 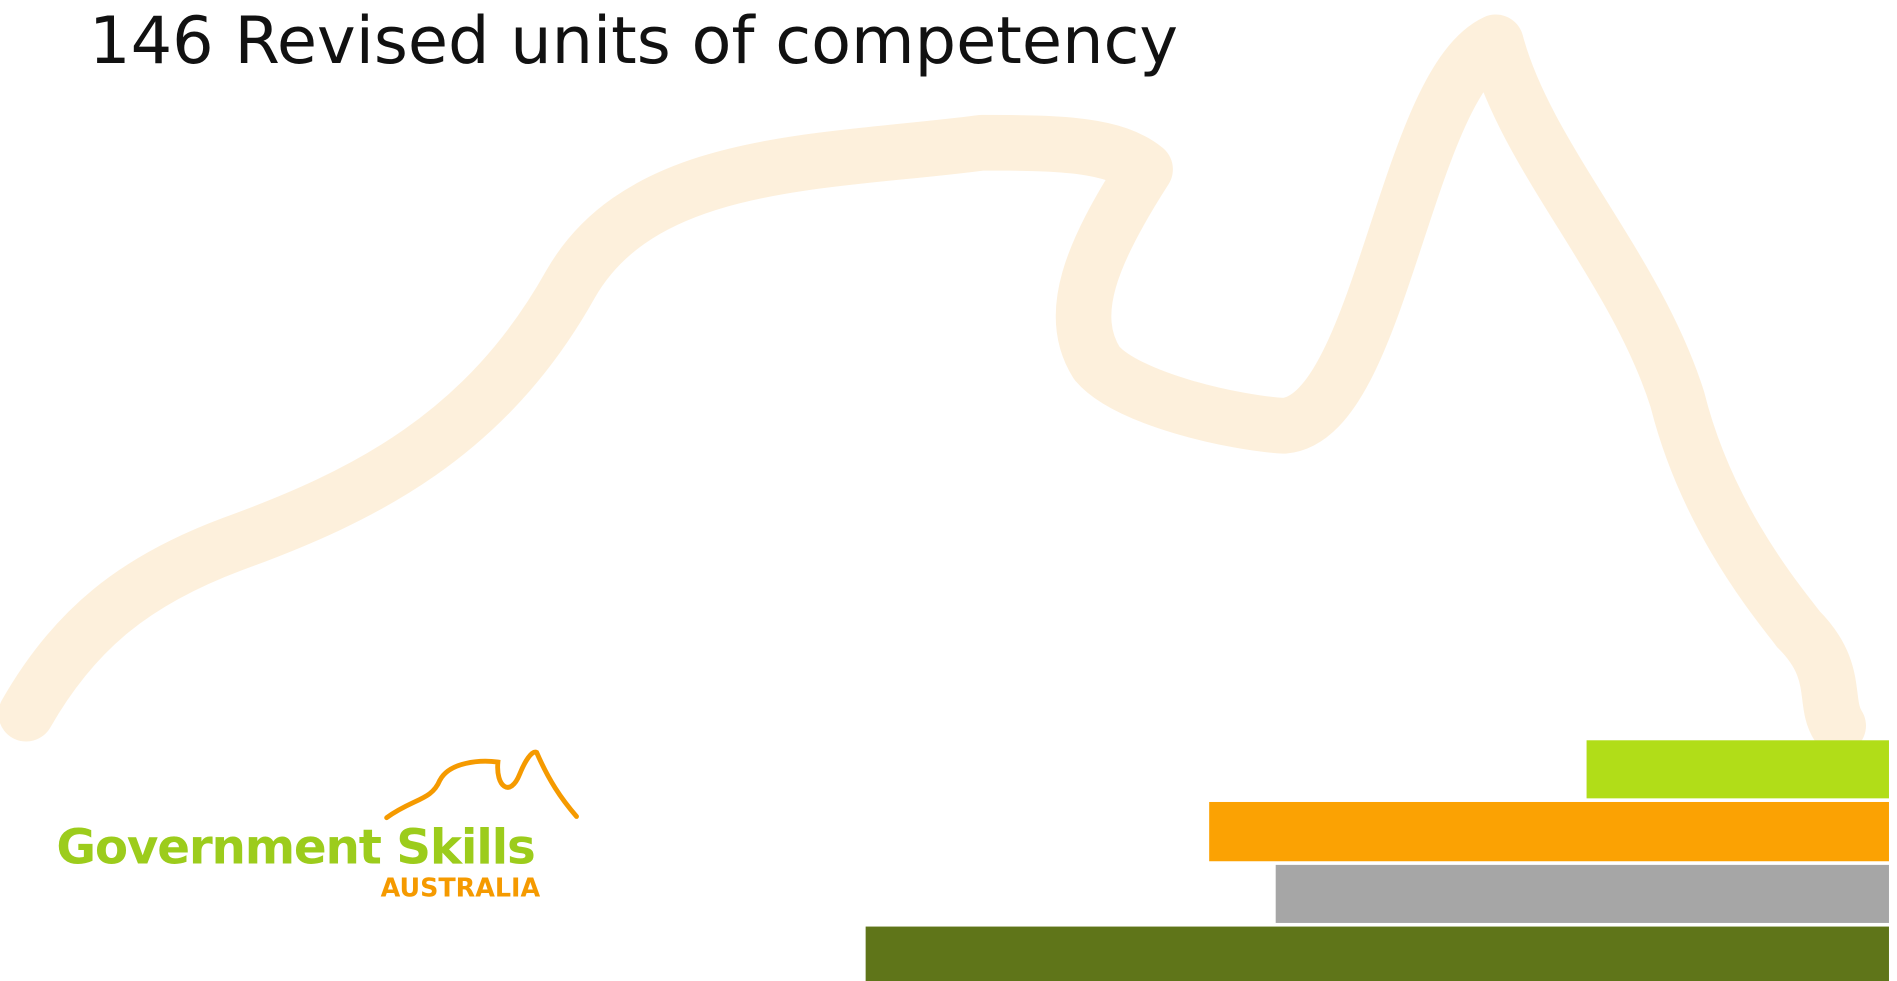 I want to click on logo-swoosh, so click(x=481, y=785).